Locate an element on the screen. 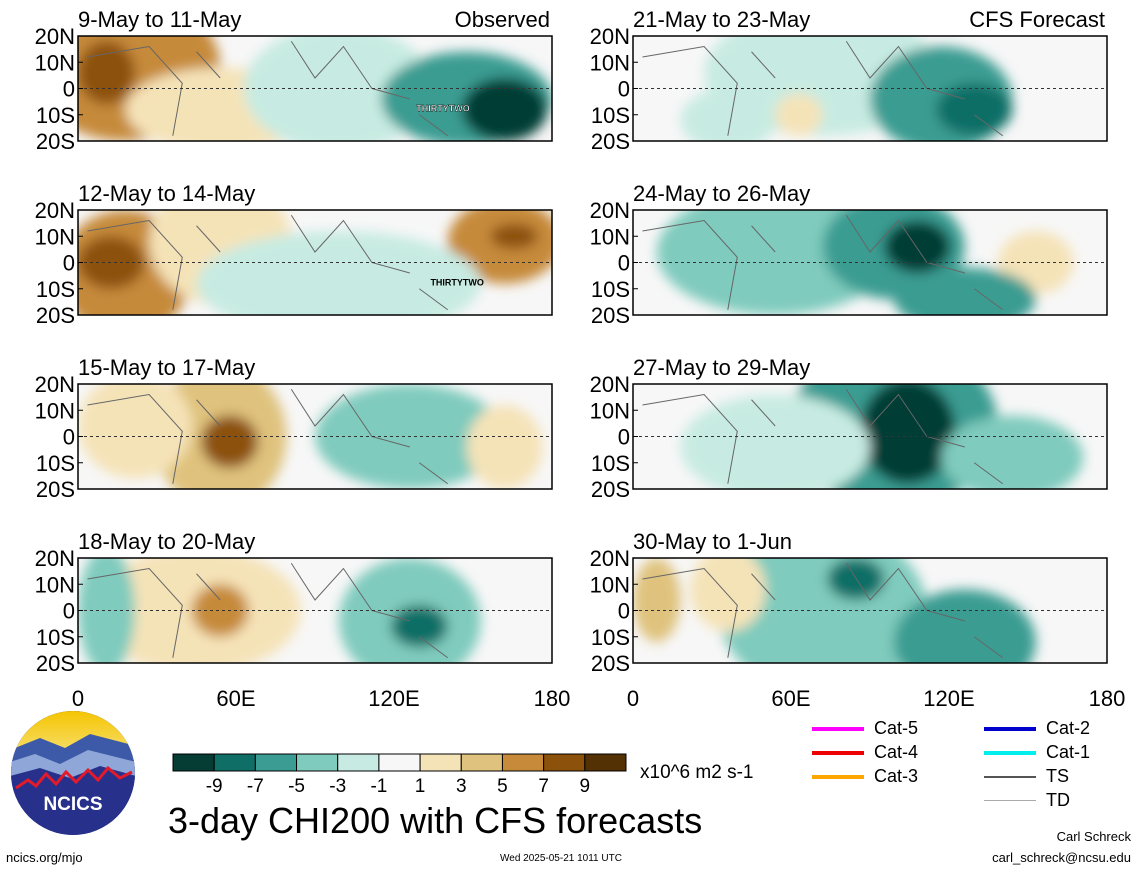 This screenshot has height=872, width=1135. ncics-logo: NCICS is located at coordinates (73, 773).